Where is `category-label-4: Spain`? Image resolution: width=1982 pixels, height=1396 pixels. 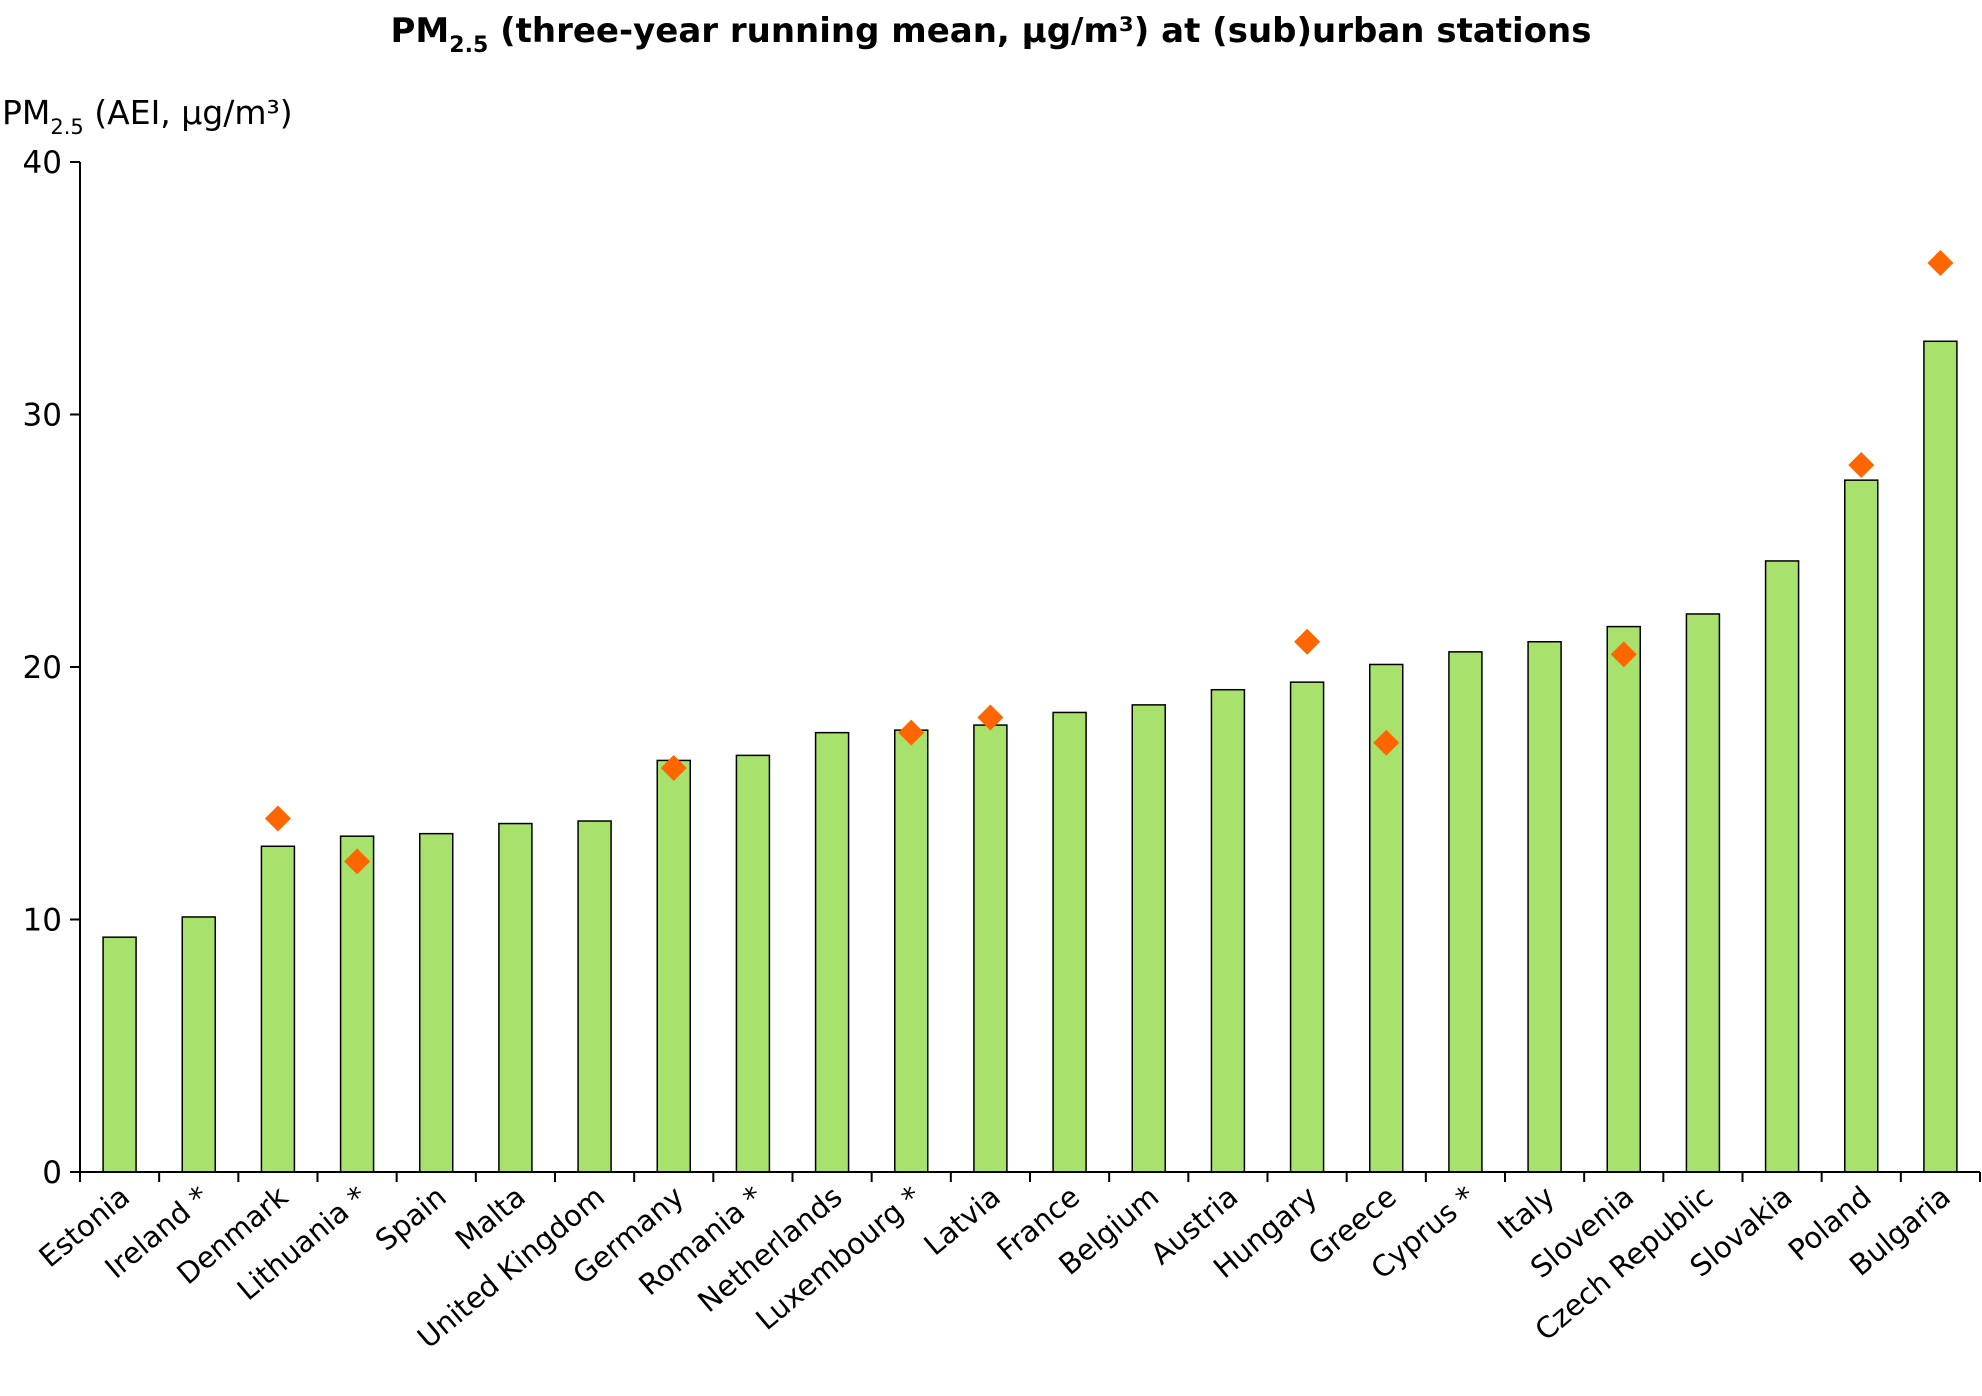
category-label-4: Spain is located at coordinates (411, 1218).